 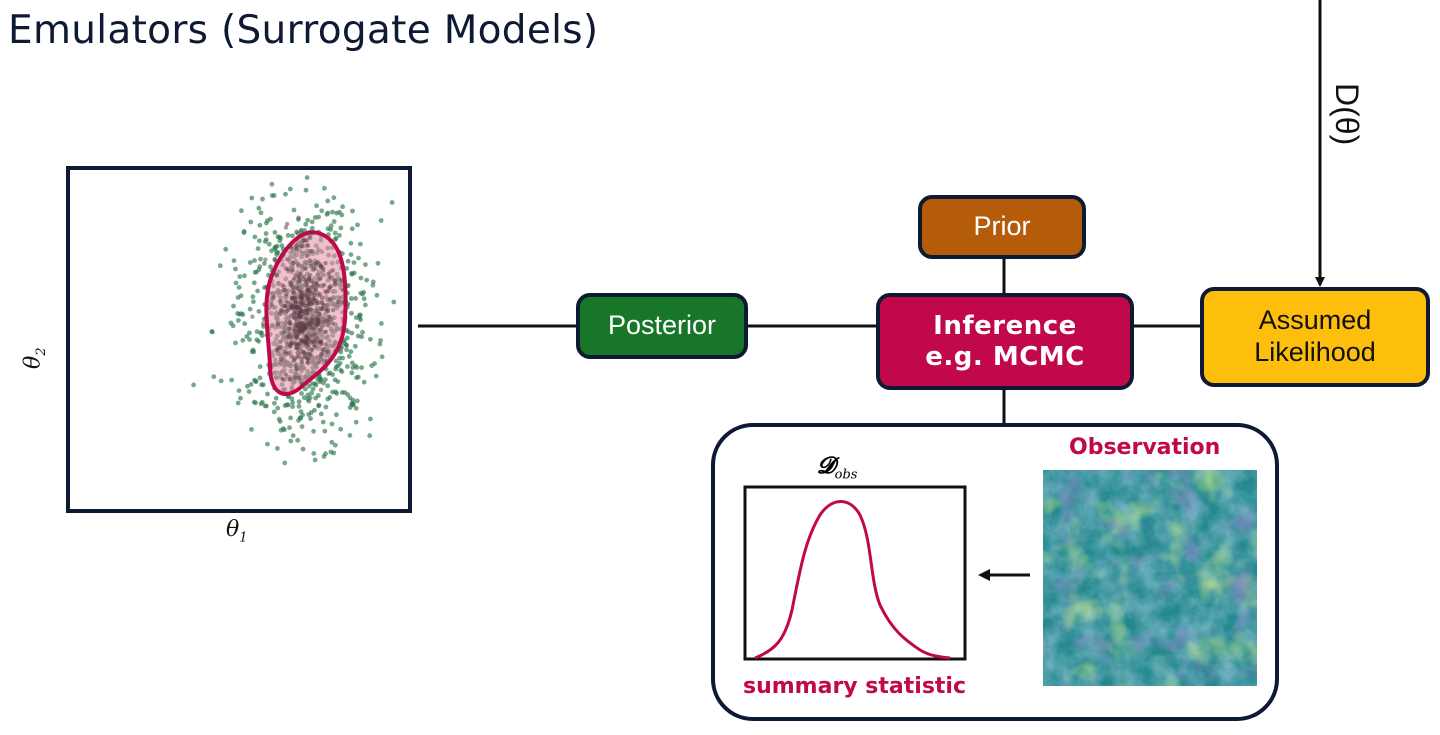 What do you see at coordinates (237, 531) in the screenshot?
I see `x-axis-label: θ1` at bounding box center [237, 531].